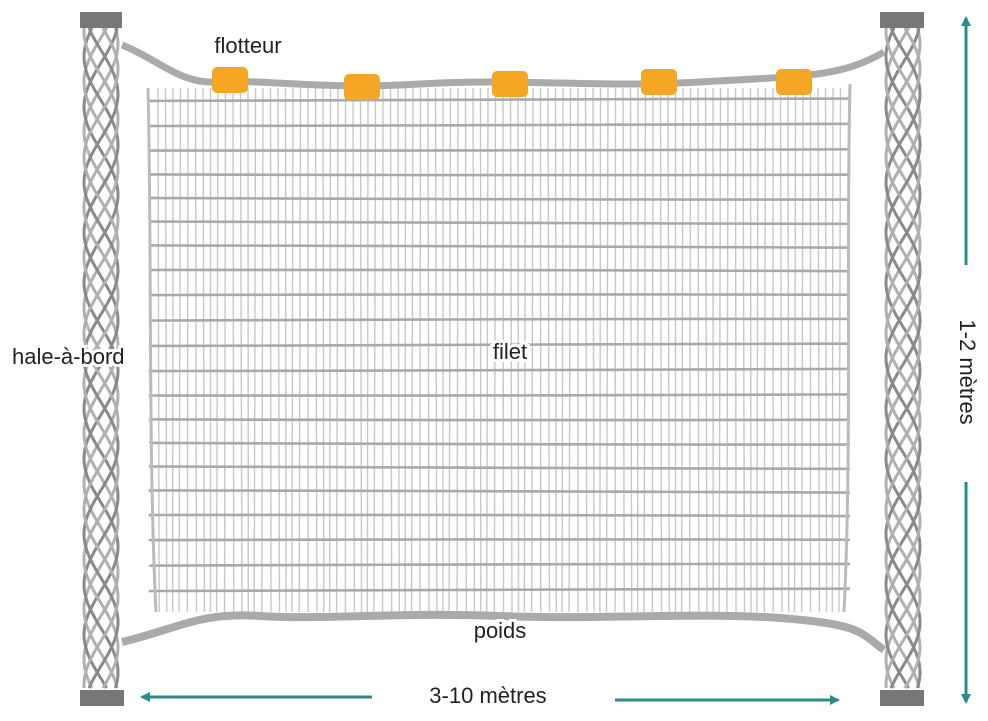 This screenshot has height=721, width=988. What do you see at coordinates (247, 45) in the screenshot?
I see `float-label: flotteur` at bounding box center [247, 45].